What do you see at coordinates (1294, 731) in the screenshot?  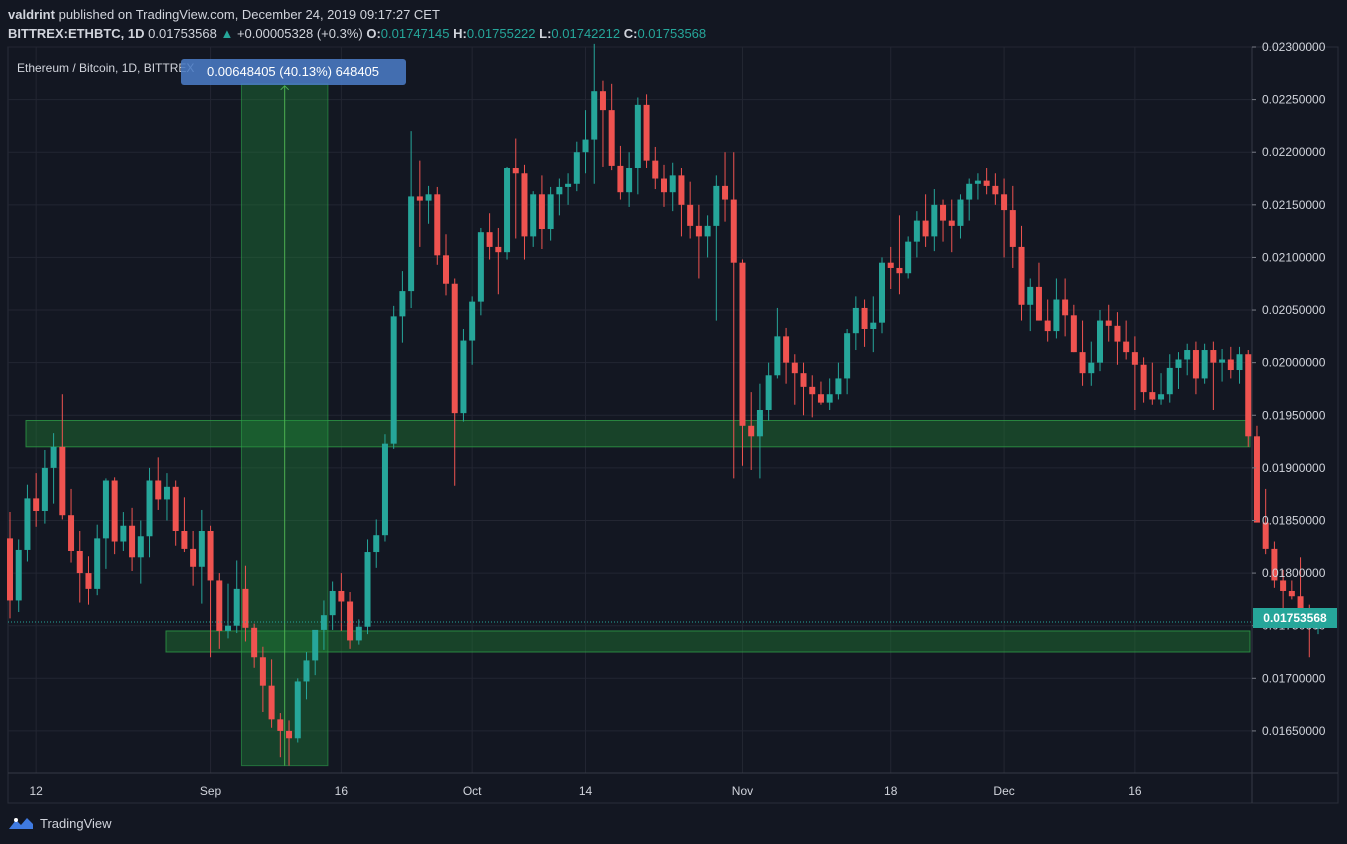 I see `y-tick-label: 0.01650000` at bounding box center [1294, 731].